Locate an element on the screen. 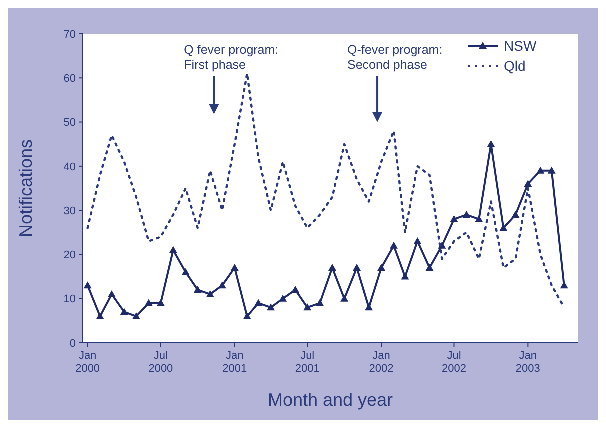 The width and height of the screenshot is (606, 428). legend-label: Qld is located at coordinates (515, 66).